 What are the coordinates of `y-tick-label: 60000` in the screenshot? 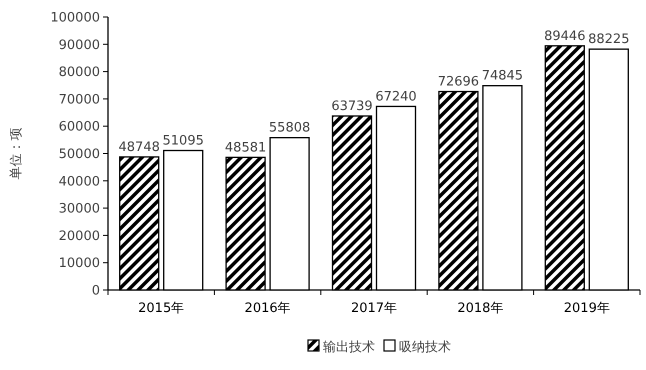 It's located at (79, 127).